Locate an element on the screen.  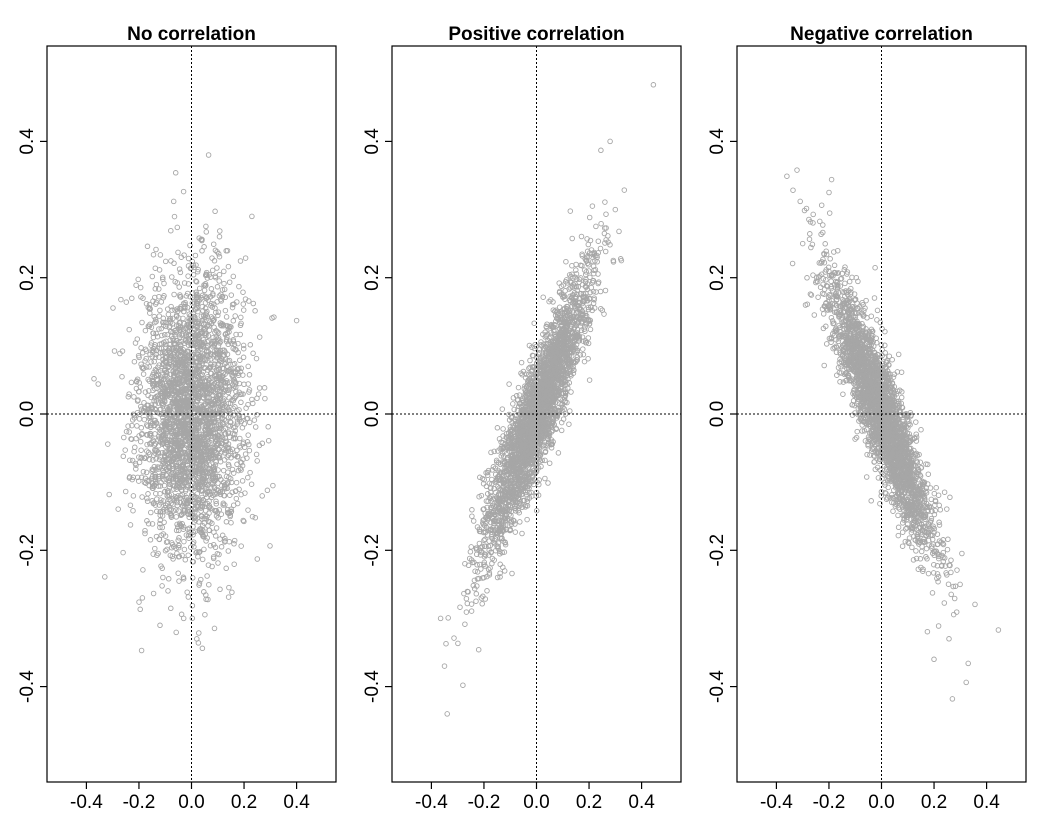
y-tick-label: 0.0 is located at coordinates (27, 414).